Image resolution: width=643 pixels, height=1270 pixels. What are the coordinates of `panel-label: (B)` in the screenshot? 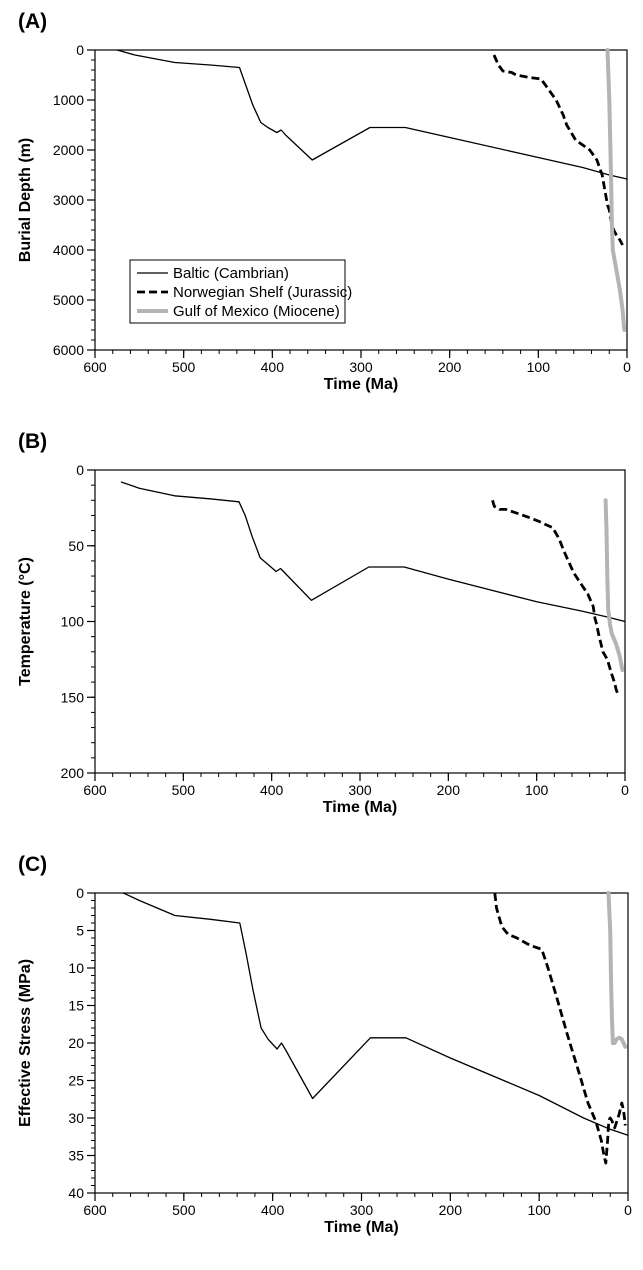 It's located at (32, 441).